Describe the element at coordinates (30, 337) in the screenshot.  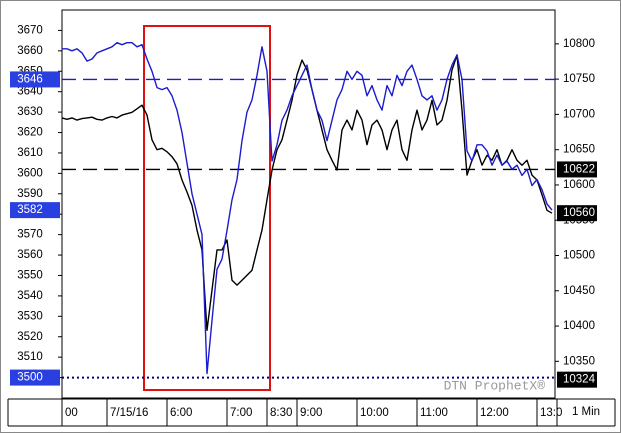
I see `y-tick-label: 3520` at that location.